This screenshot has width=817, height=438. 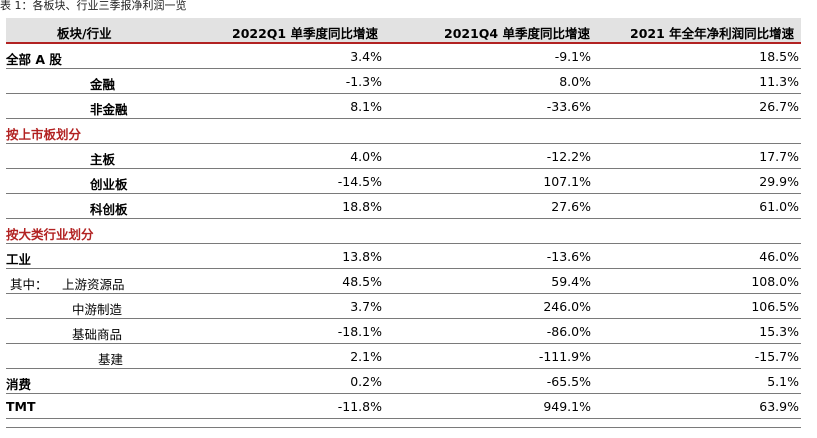 I want to click on row-label: 基础商品, so click(x=97, y=334).